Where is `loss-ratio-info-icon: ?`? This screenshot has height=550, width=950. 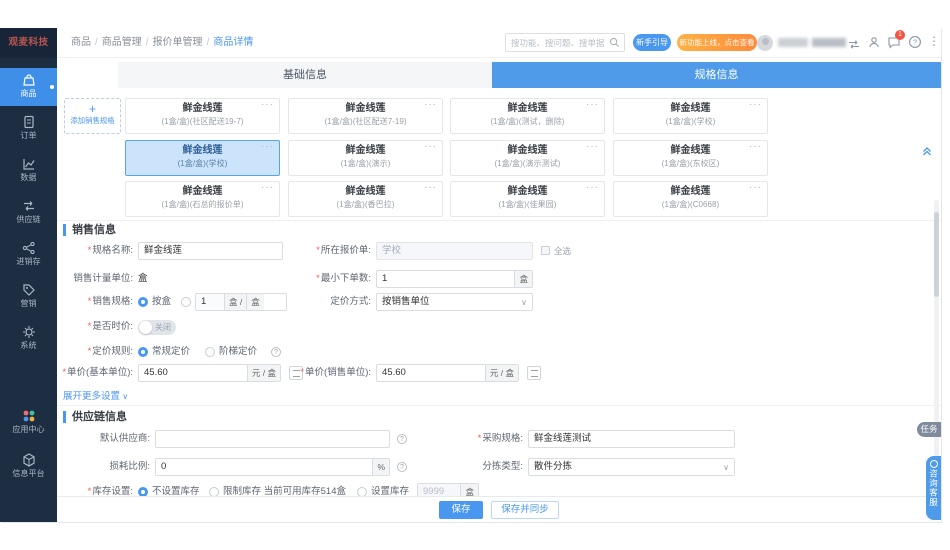
loss-ratio-info-icon: ? is located at coordinates (402, 467).